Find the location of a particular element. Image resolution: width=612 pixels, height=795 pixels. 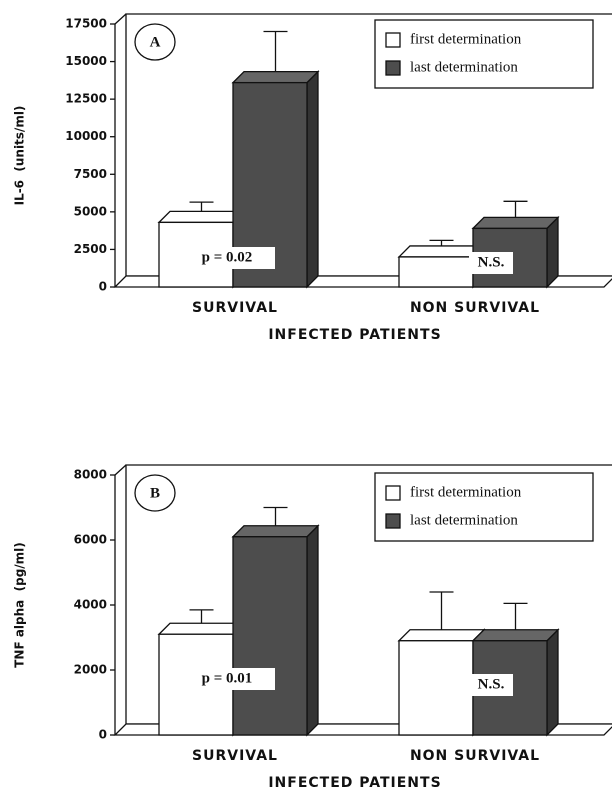

y-tick-label: 2500 is located at coordinates (90, 249).